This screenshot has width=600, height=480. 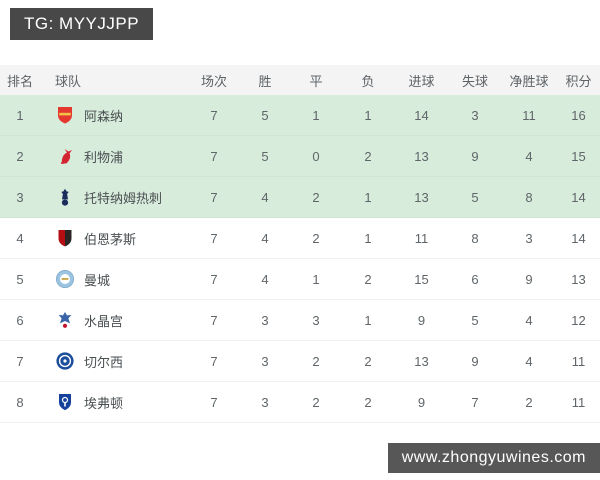 I want to click on table-row-3: 3 托特纳姆热刺 7 4 2 1 13 5 8 14, so click(x=300, y=197).